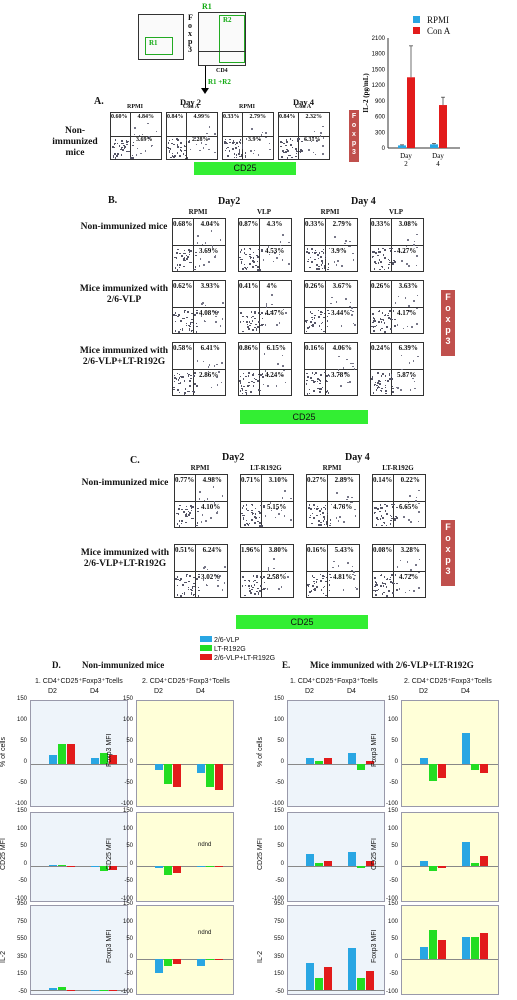 The width and height of the screenshot is (517, 1000). I want to click on panel-a-tl-pct: 0.84%, so click(287, 117).